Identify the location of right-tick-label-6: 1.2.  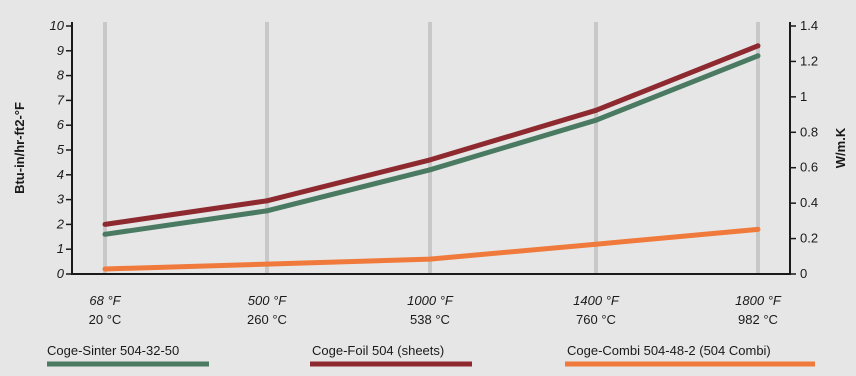
(809, 60).